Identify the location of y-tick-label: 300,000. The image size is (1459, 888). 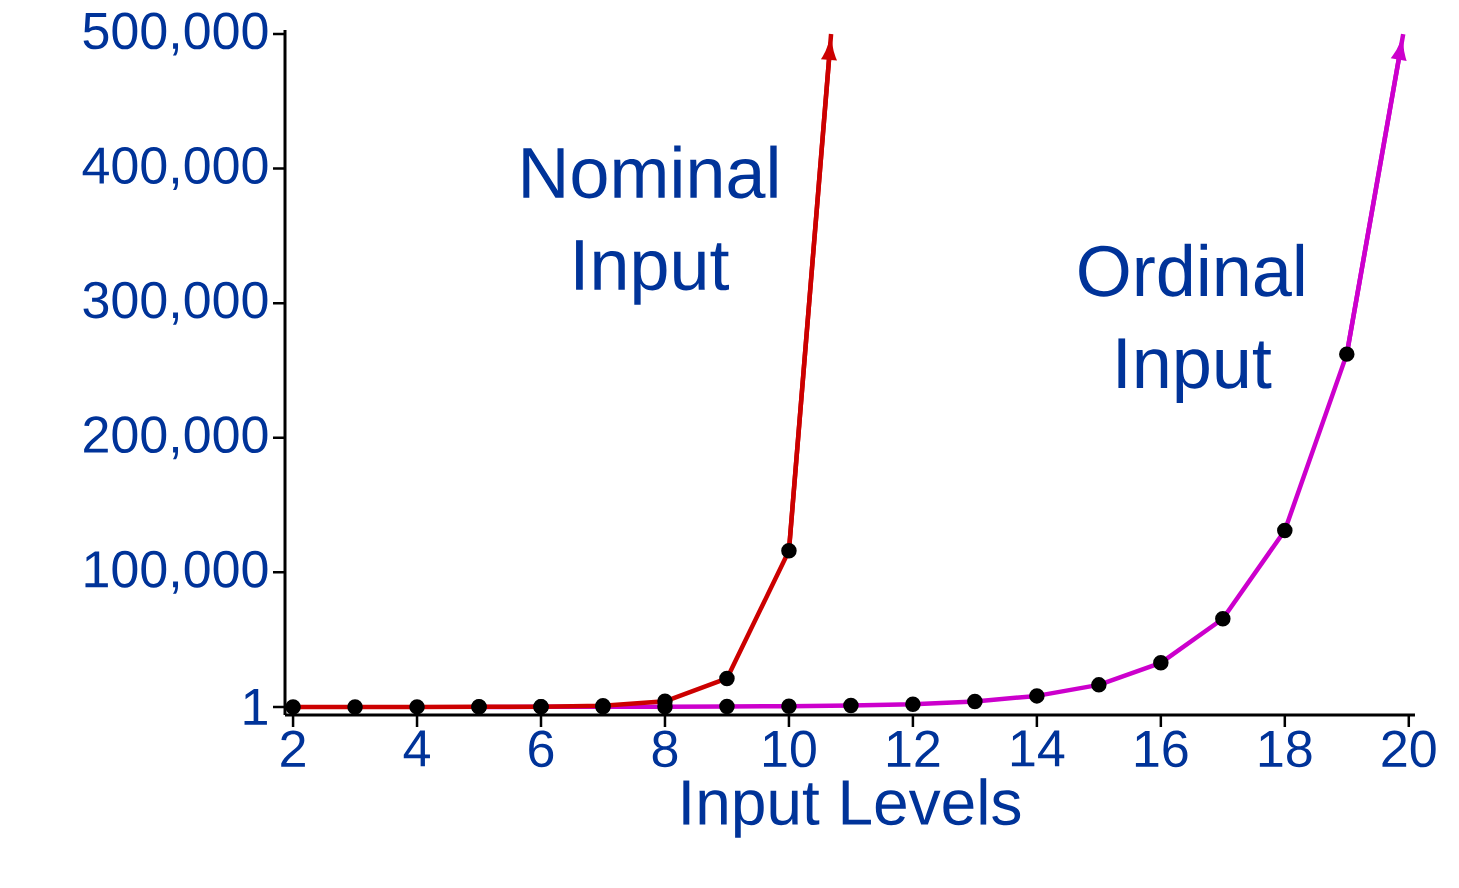
(175, 303).